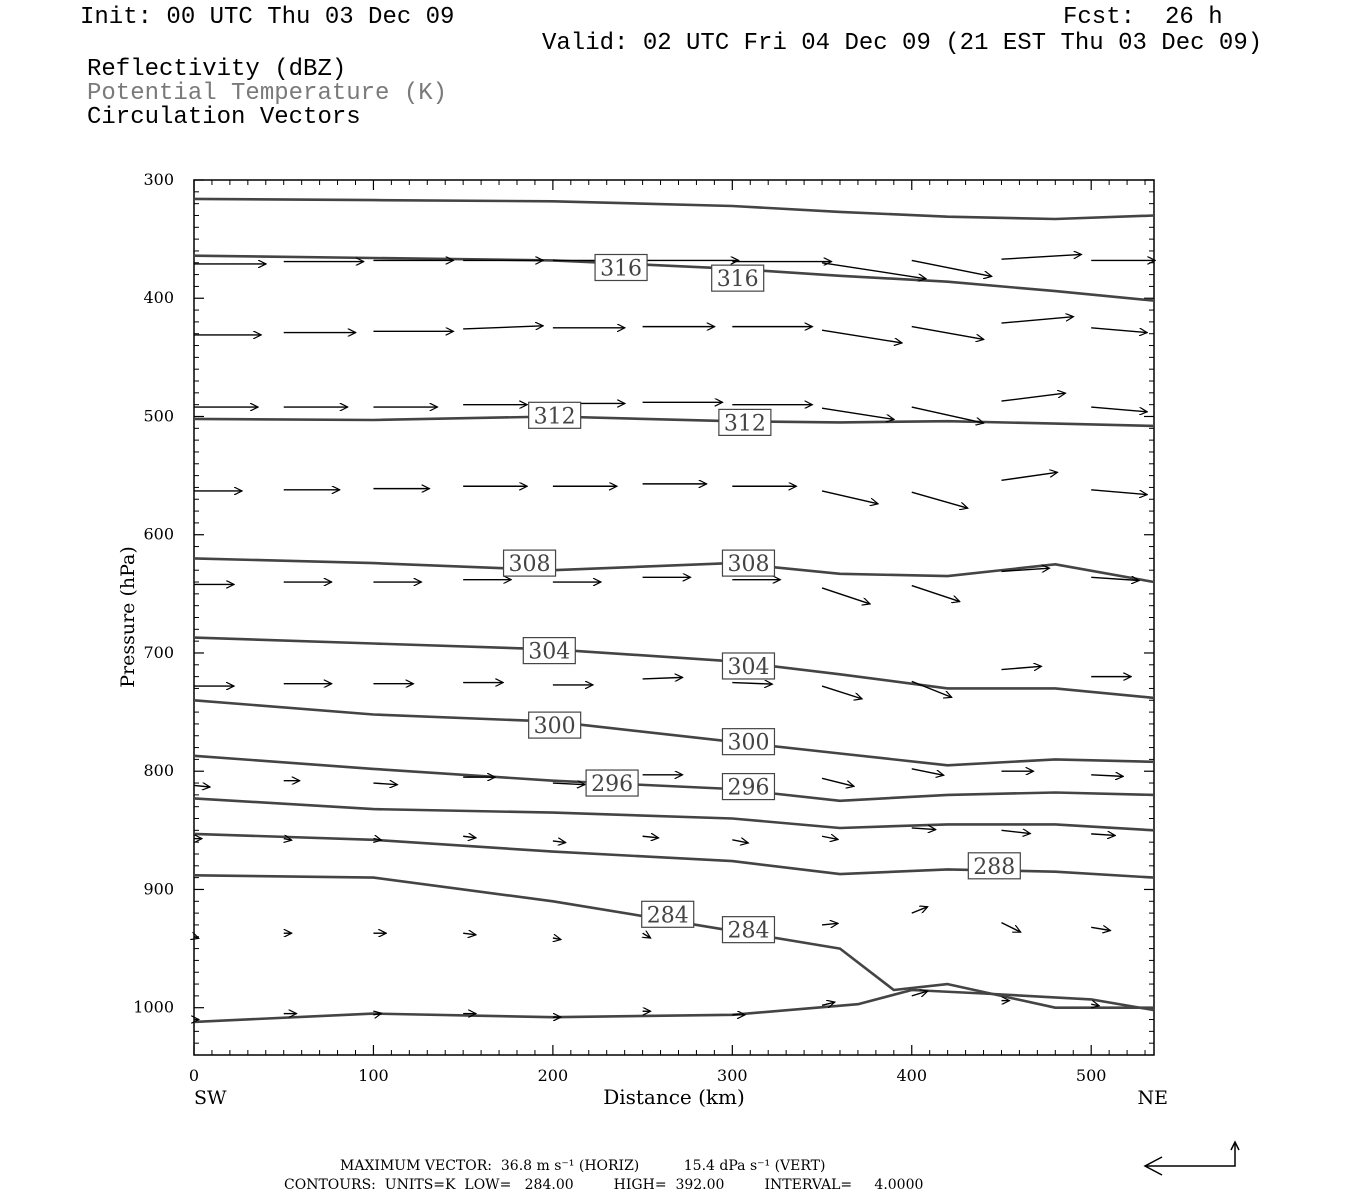  What do you see at coordinates (553, 1075) in the screenshot?
I see `x-tick-label: 200` at bounding box center [553, 1075].